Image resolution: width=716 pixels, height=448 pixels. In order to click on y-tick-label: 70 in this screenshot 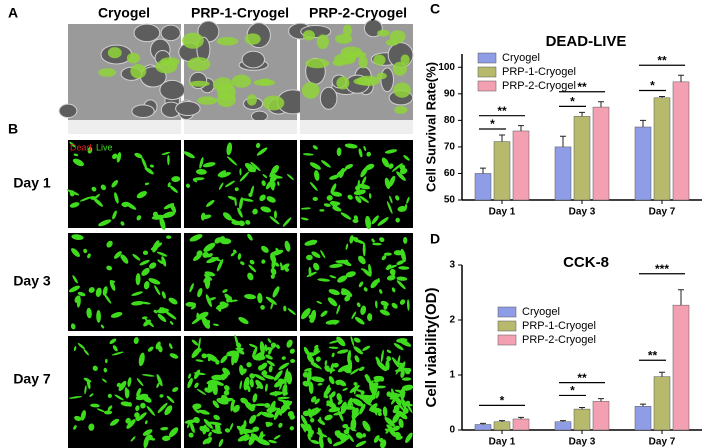, I will do `click(450, 147)`.